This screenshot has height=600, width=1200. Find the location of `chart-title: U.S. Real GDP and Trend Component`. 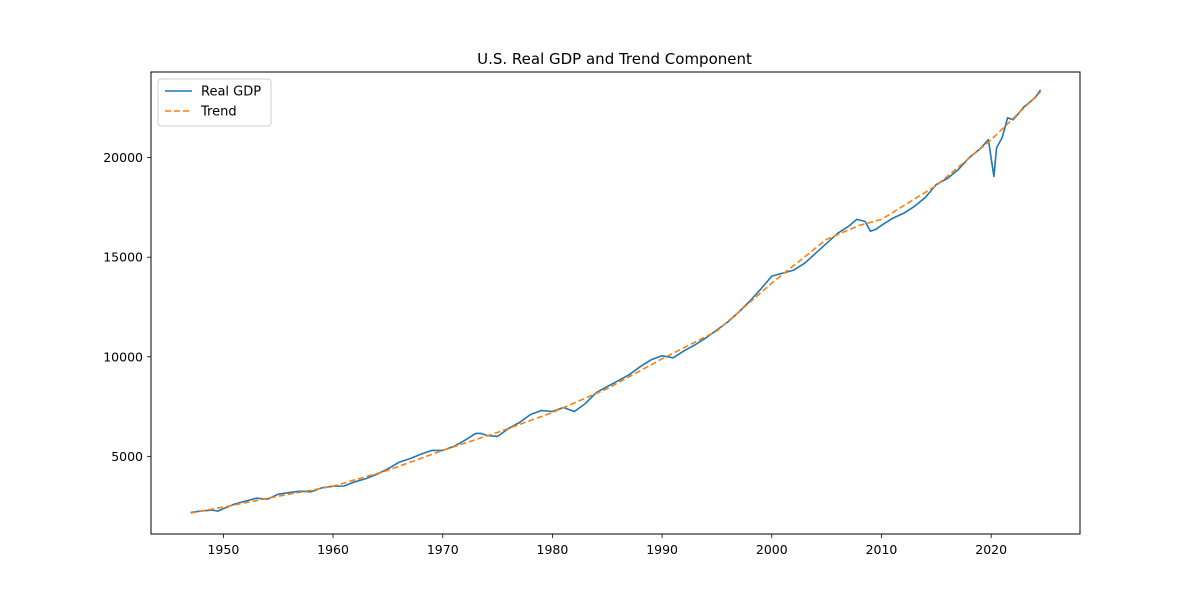

chart-title: U.S. Real GDP and Trend Component is located at coordinates (614, 59).